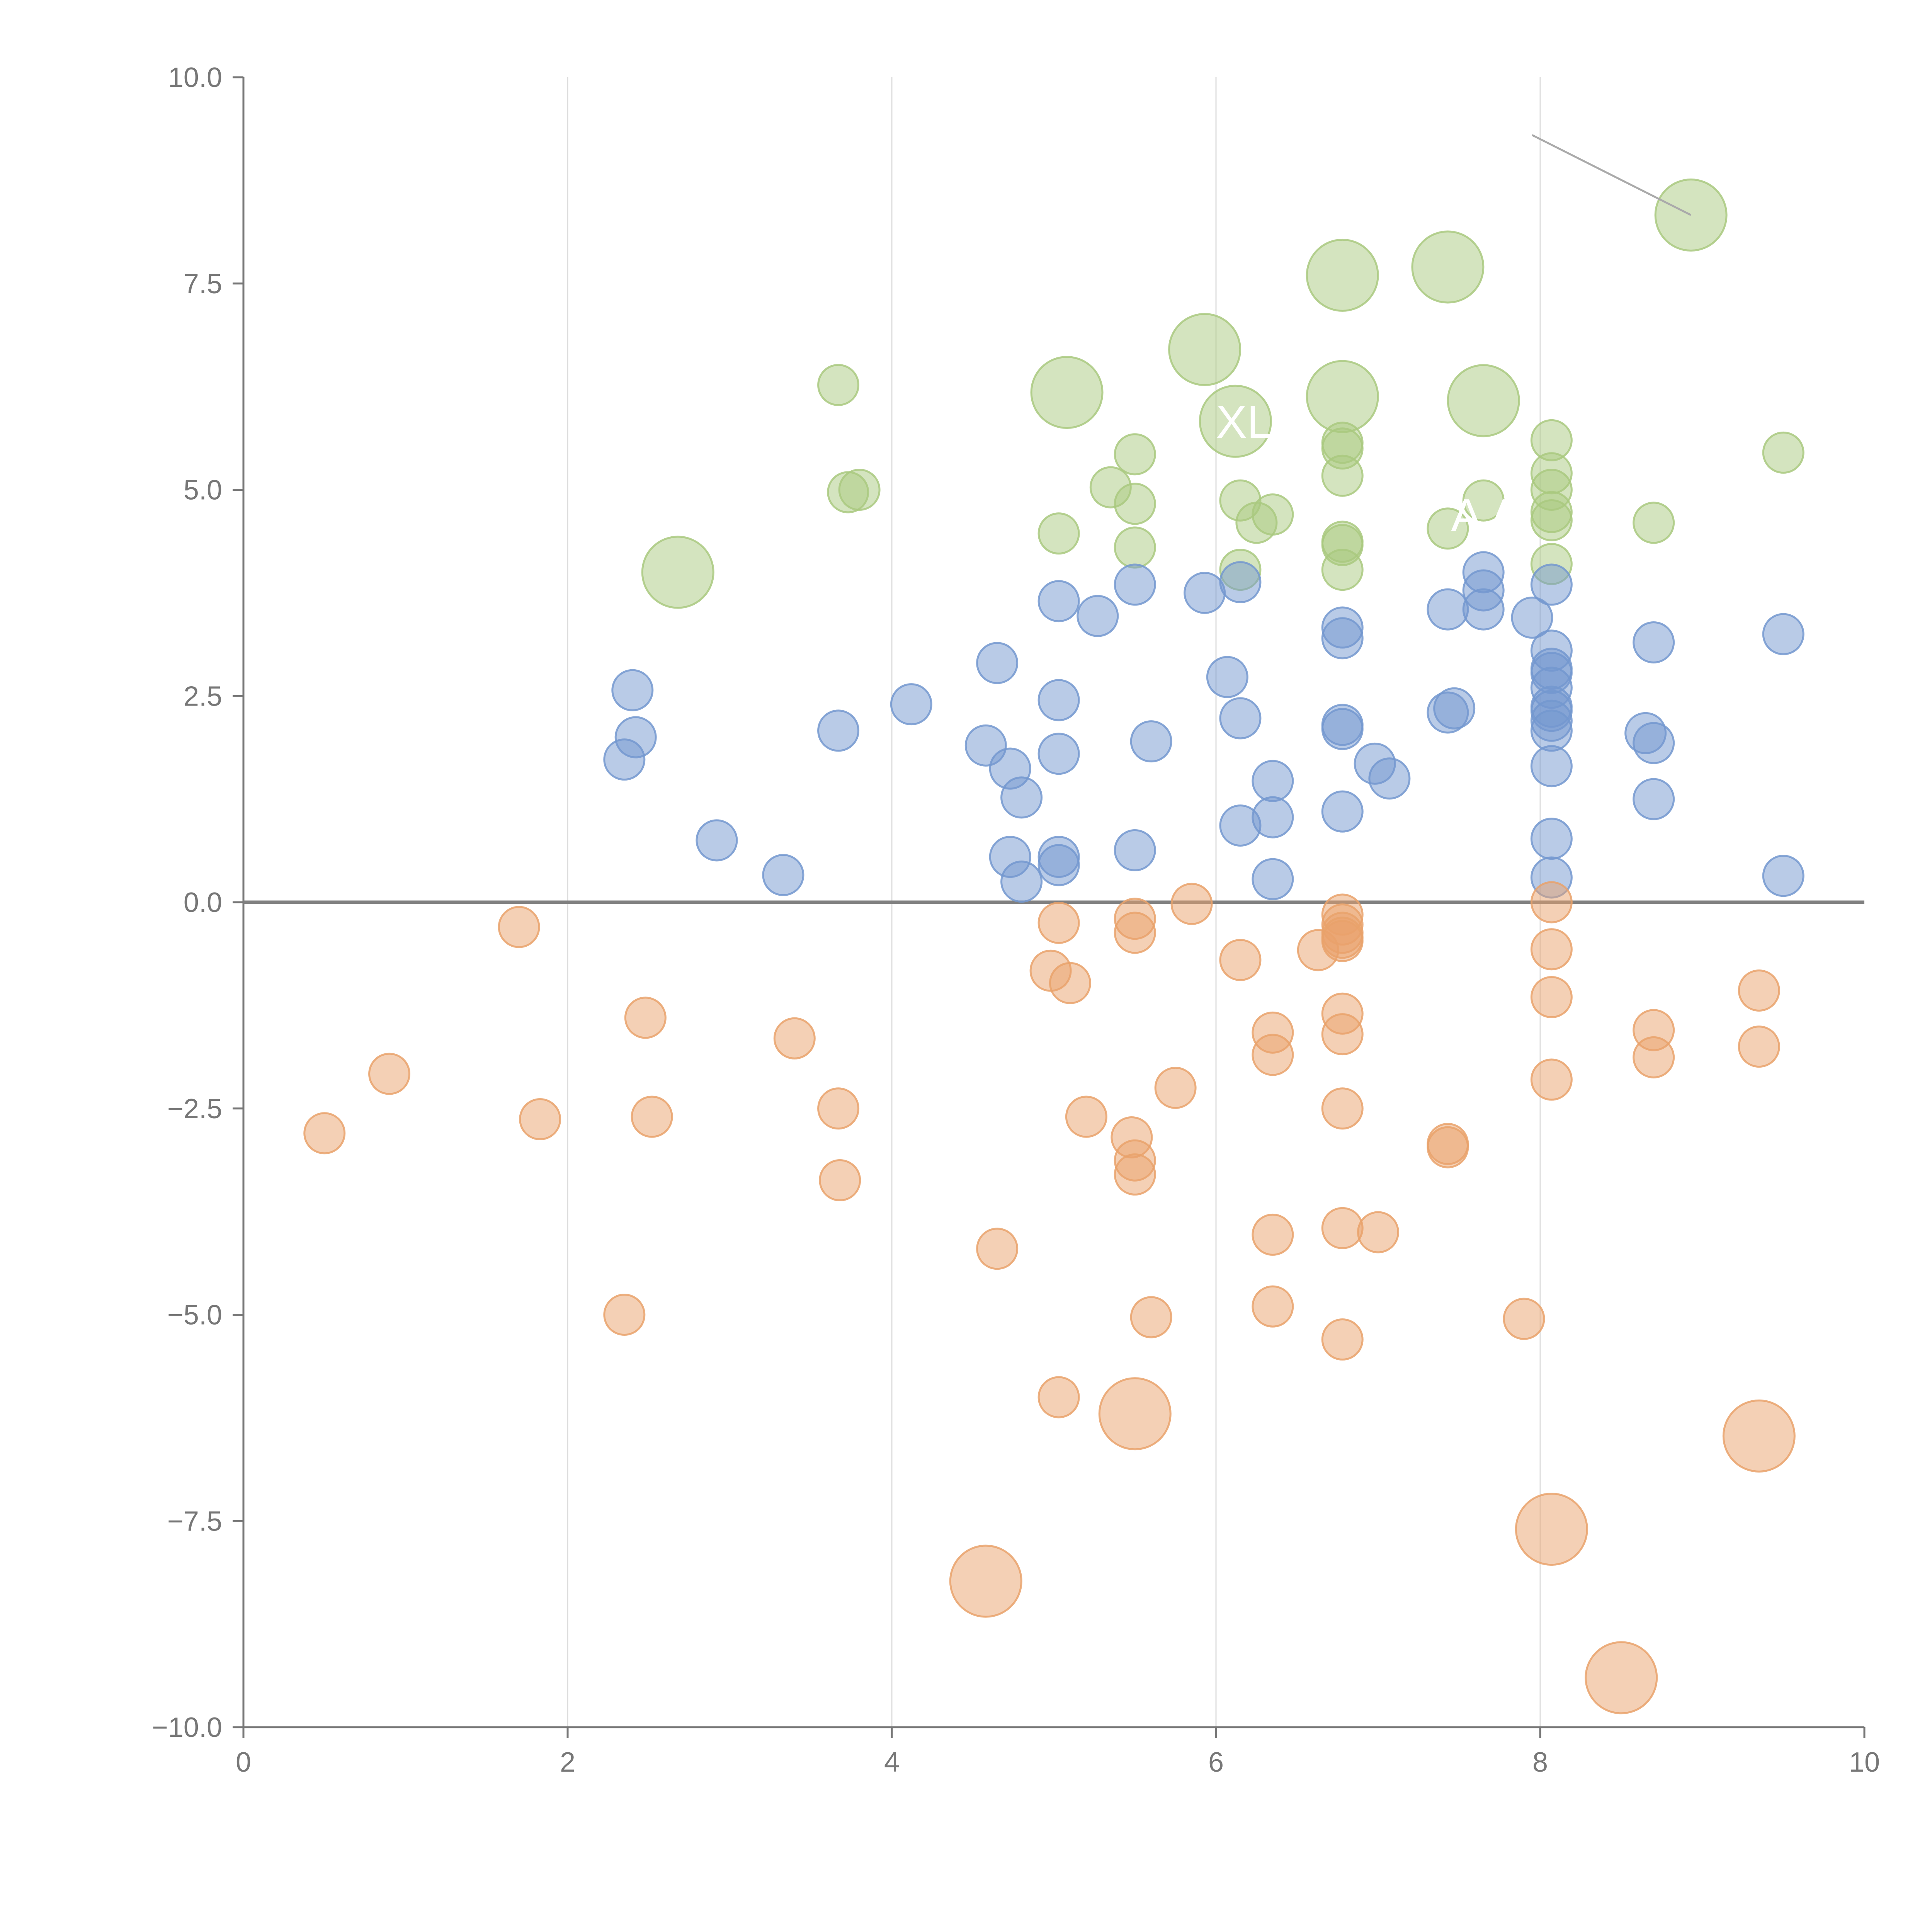 This screenshot has height=1932, width=1932. I want to click on y-tick-label: 5.0, so click(203, 491).